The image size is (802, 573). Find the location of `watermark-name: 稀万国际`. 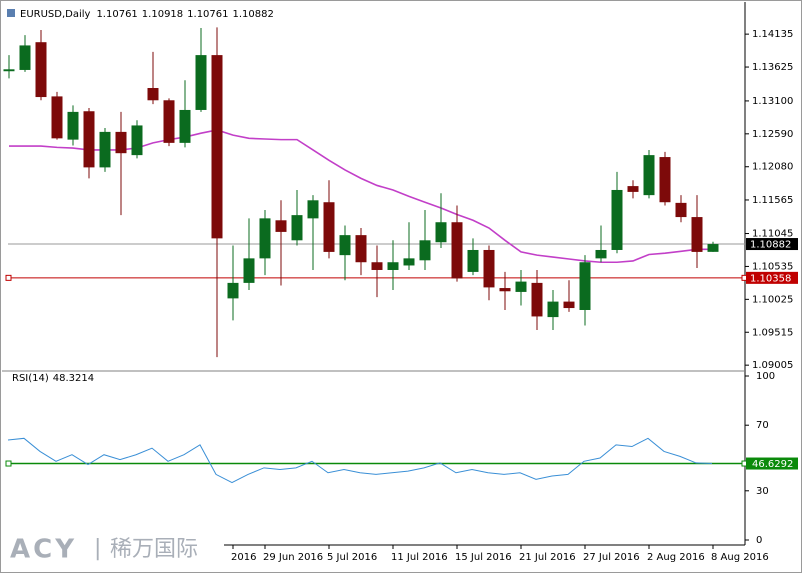

watermark-name: 稀万国际 is located at coordinates (154, 549).